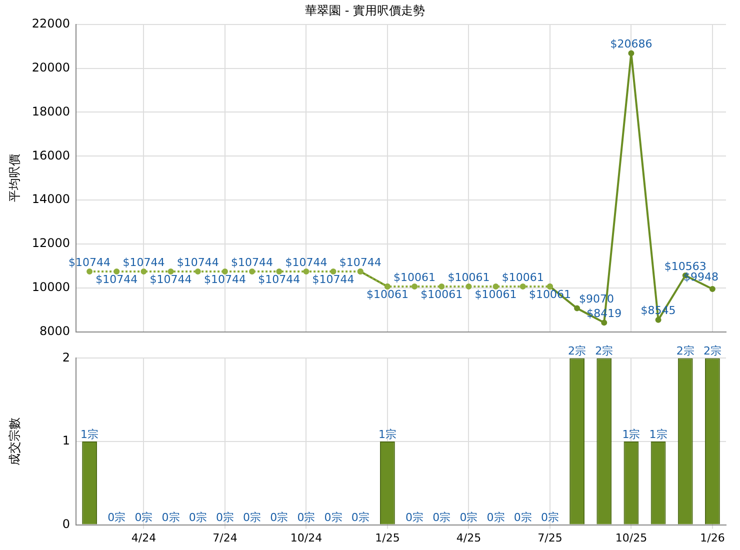 Image resolution: width=740 pixels, height=550 pixels. What do you see at coordinates (66, 357) in the screenshot?
I see `y-tick-label: 2` at bounding box center [66, 357].